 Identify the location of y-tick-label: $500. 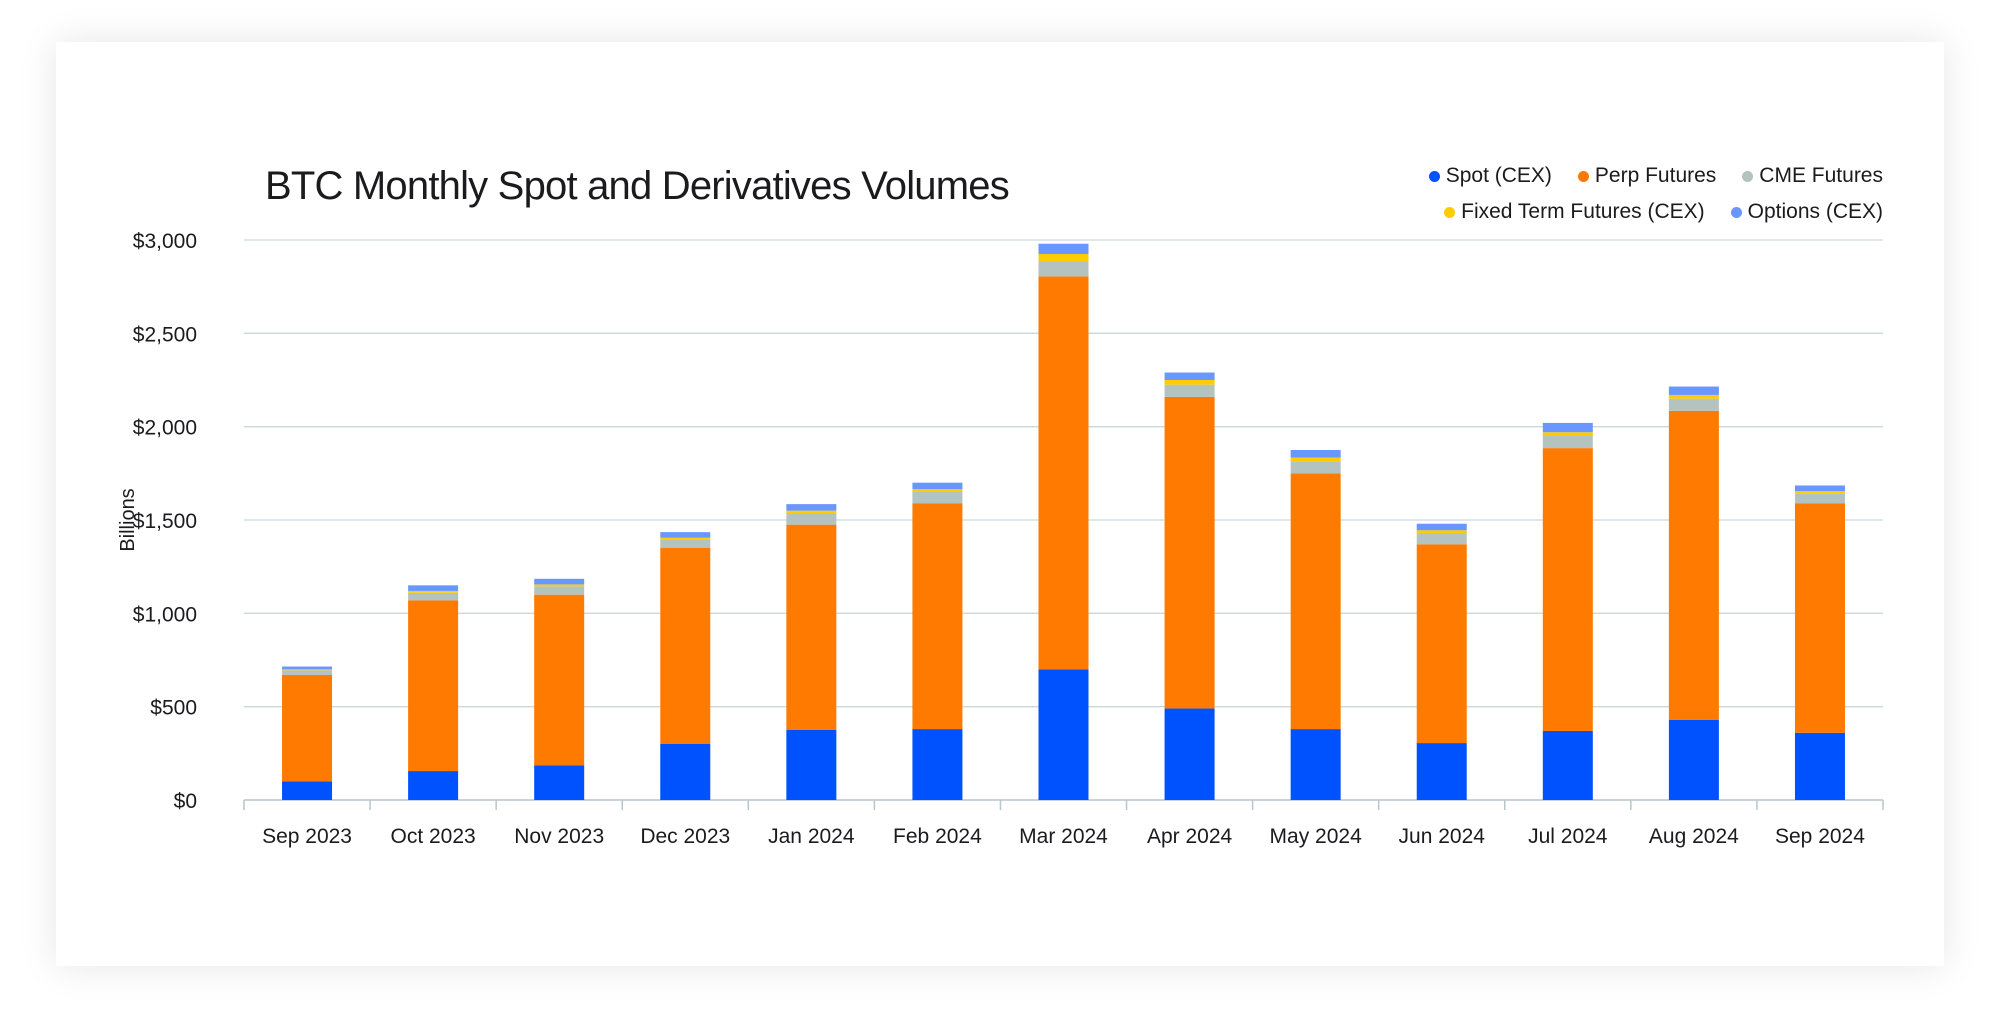
(173, 708).